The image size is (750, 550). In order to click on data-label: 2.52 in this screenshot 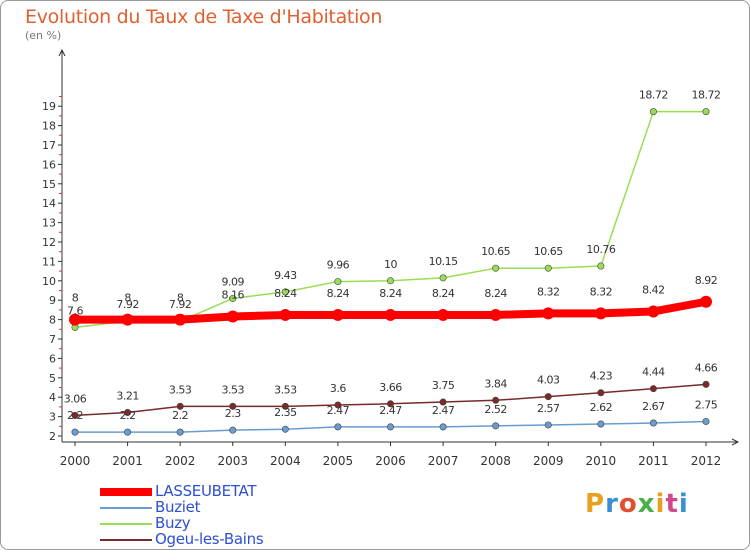, I will do `click(495, 409)`.